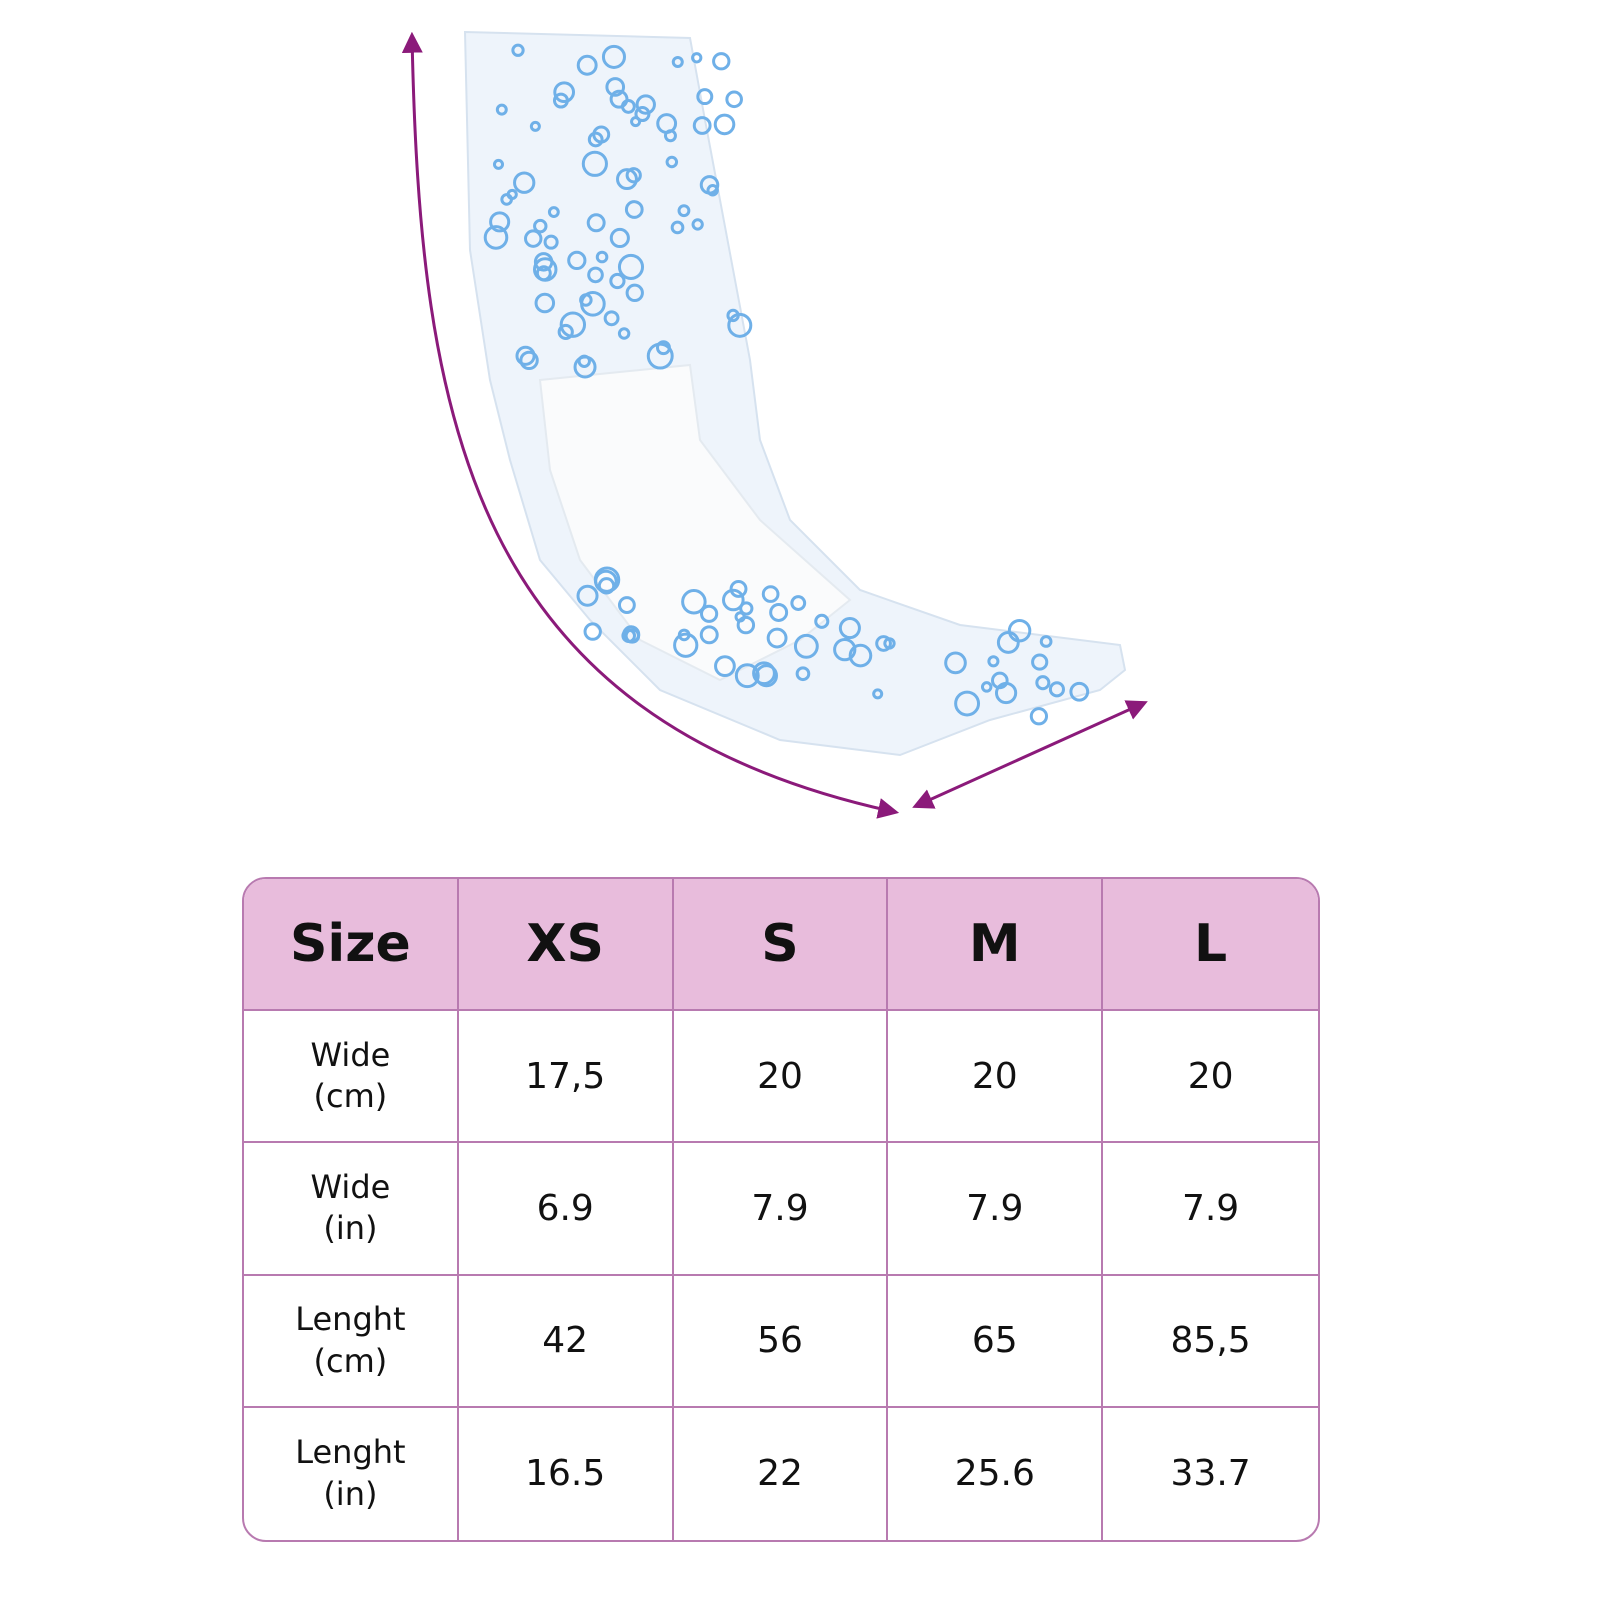 Image resolution: width=1600 pixels, height=1600 pixels. Describe the element at coordinates (996, 1341) in the screenshot. I see `value-cell: 65` at that location.